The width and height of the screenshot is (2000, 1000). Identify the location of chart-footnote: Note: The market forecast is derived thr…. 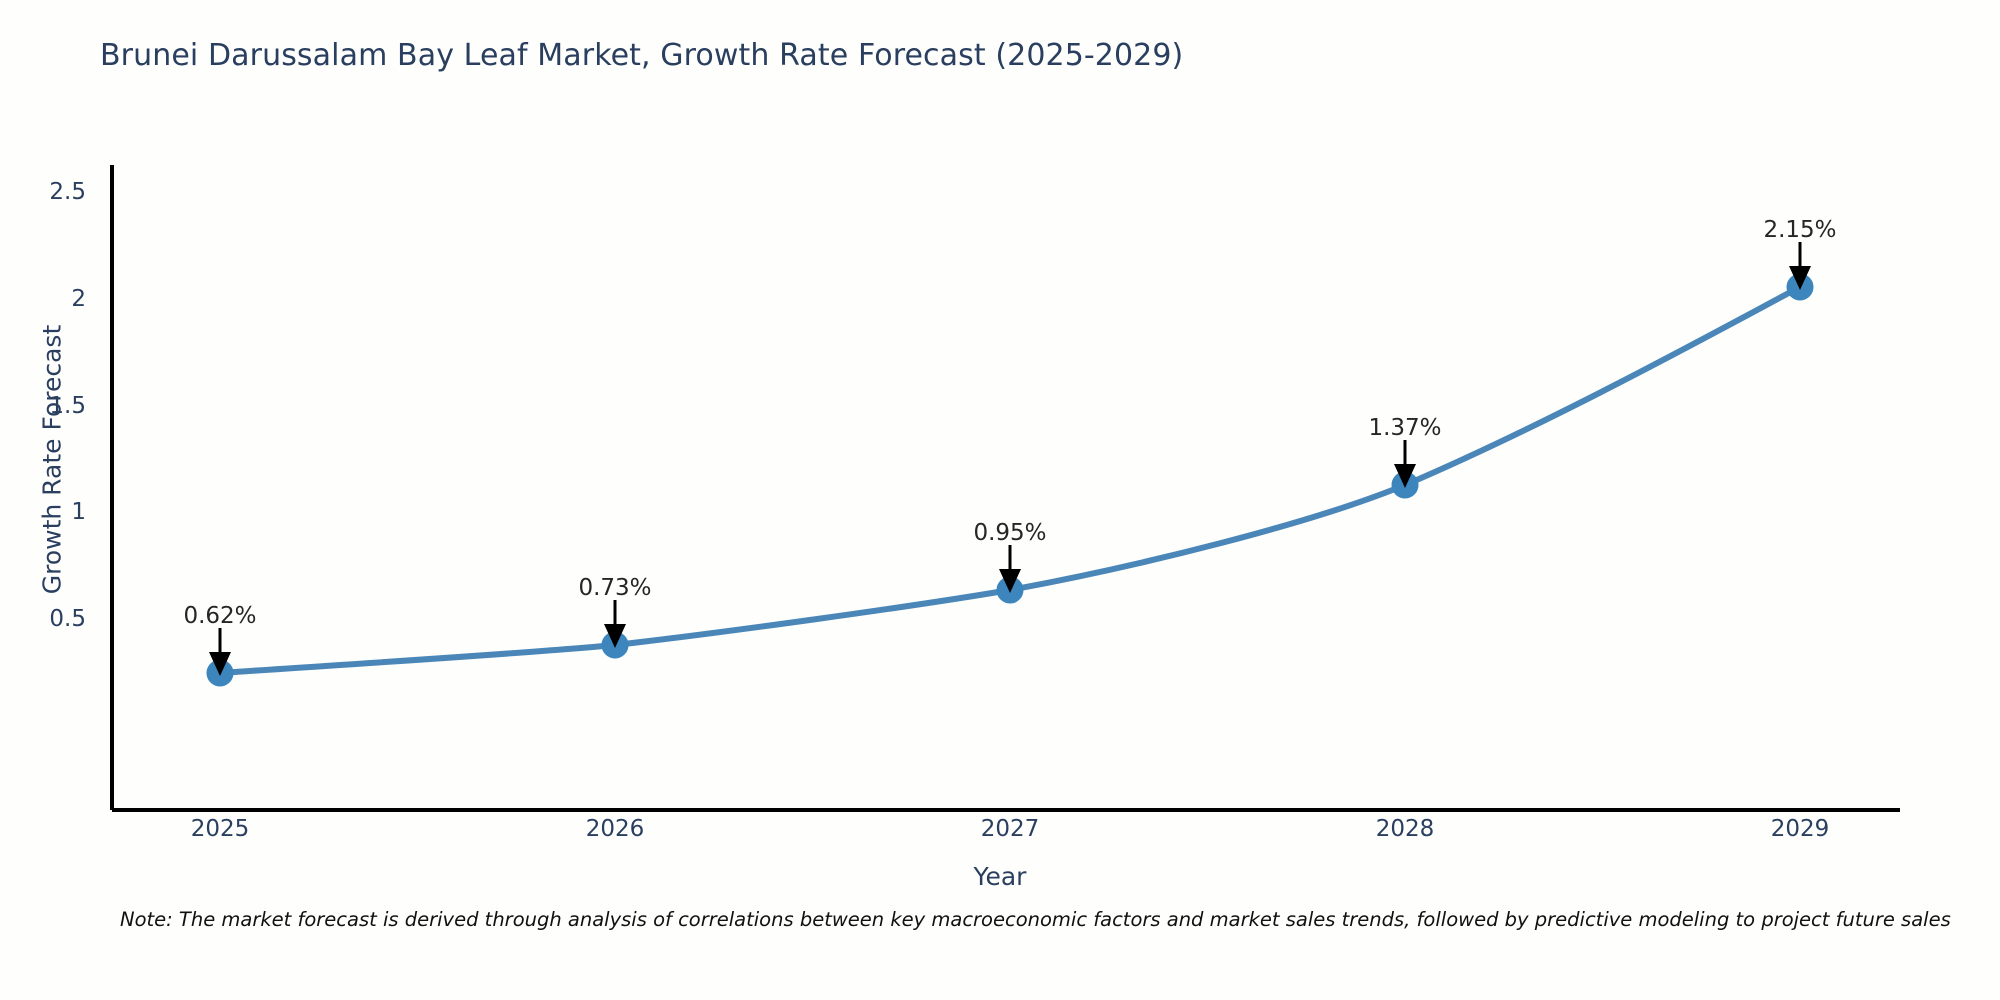
(1035, 919).